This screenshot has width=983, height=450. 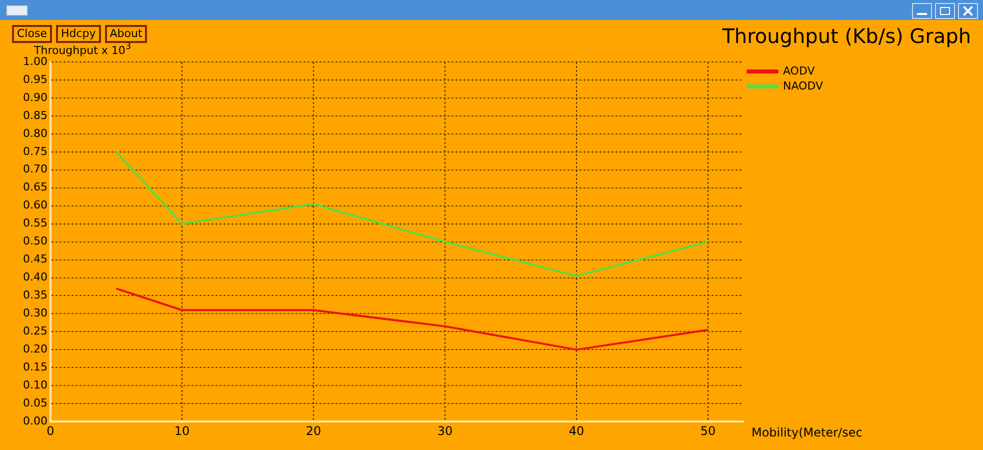 I want to click on x-tick-label: 10, so click(x=182, y=431).